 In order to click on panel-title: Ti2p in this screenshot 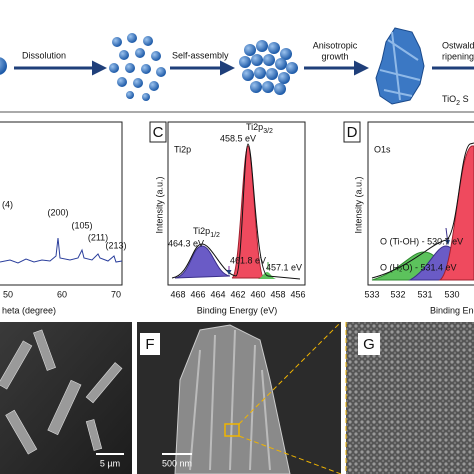, I will do `click(182, 149)`.